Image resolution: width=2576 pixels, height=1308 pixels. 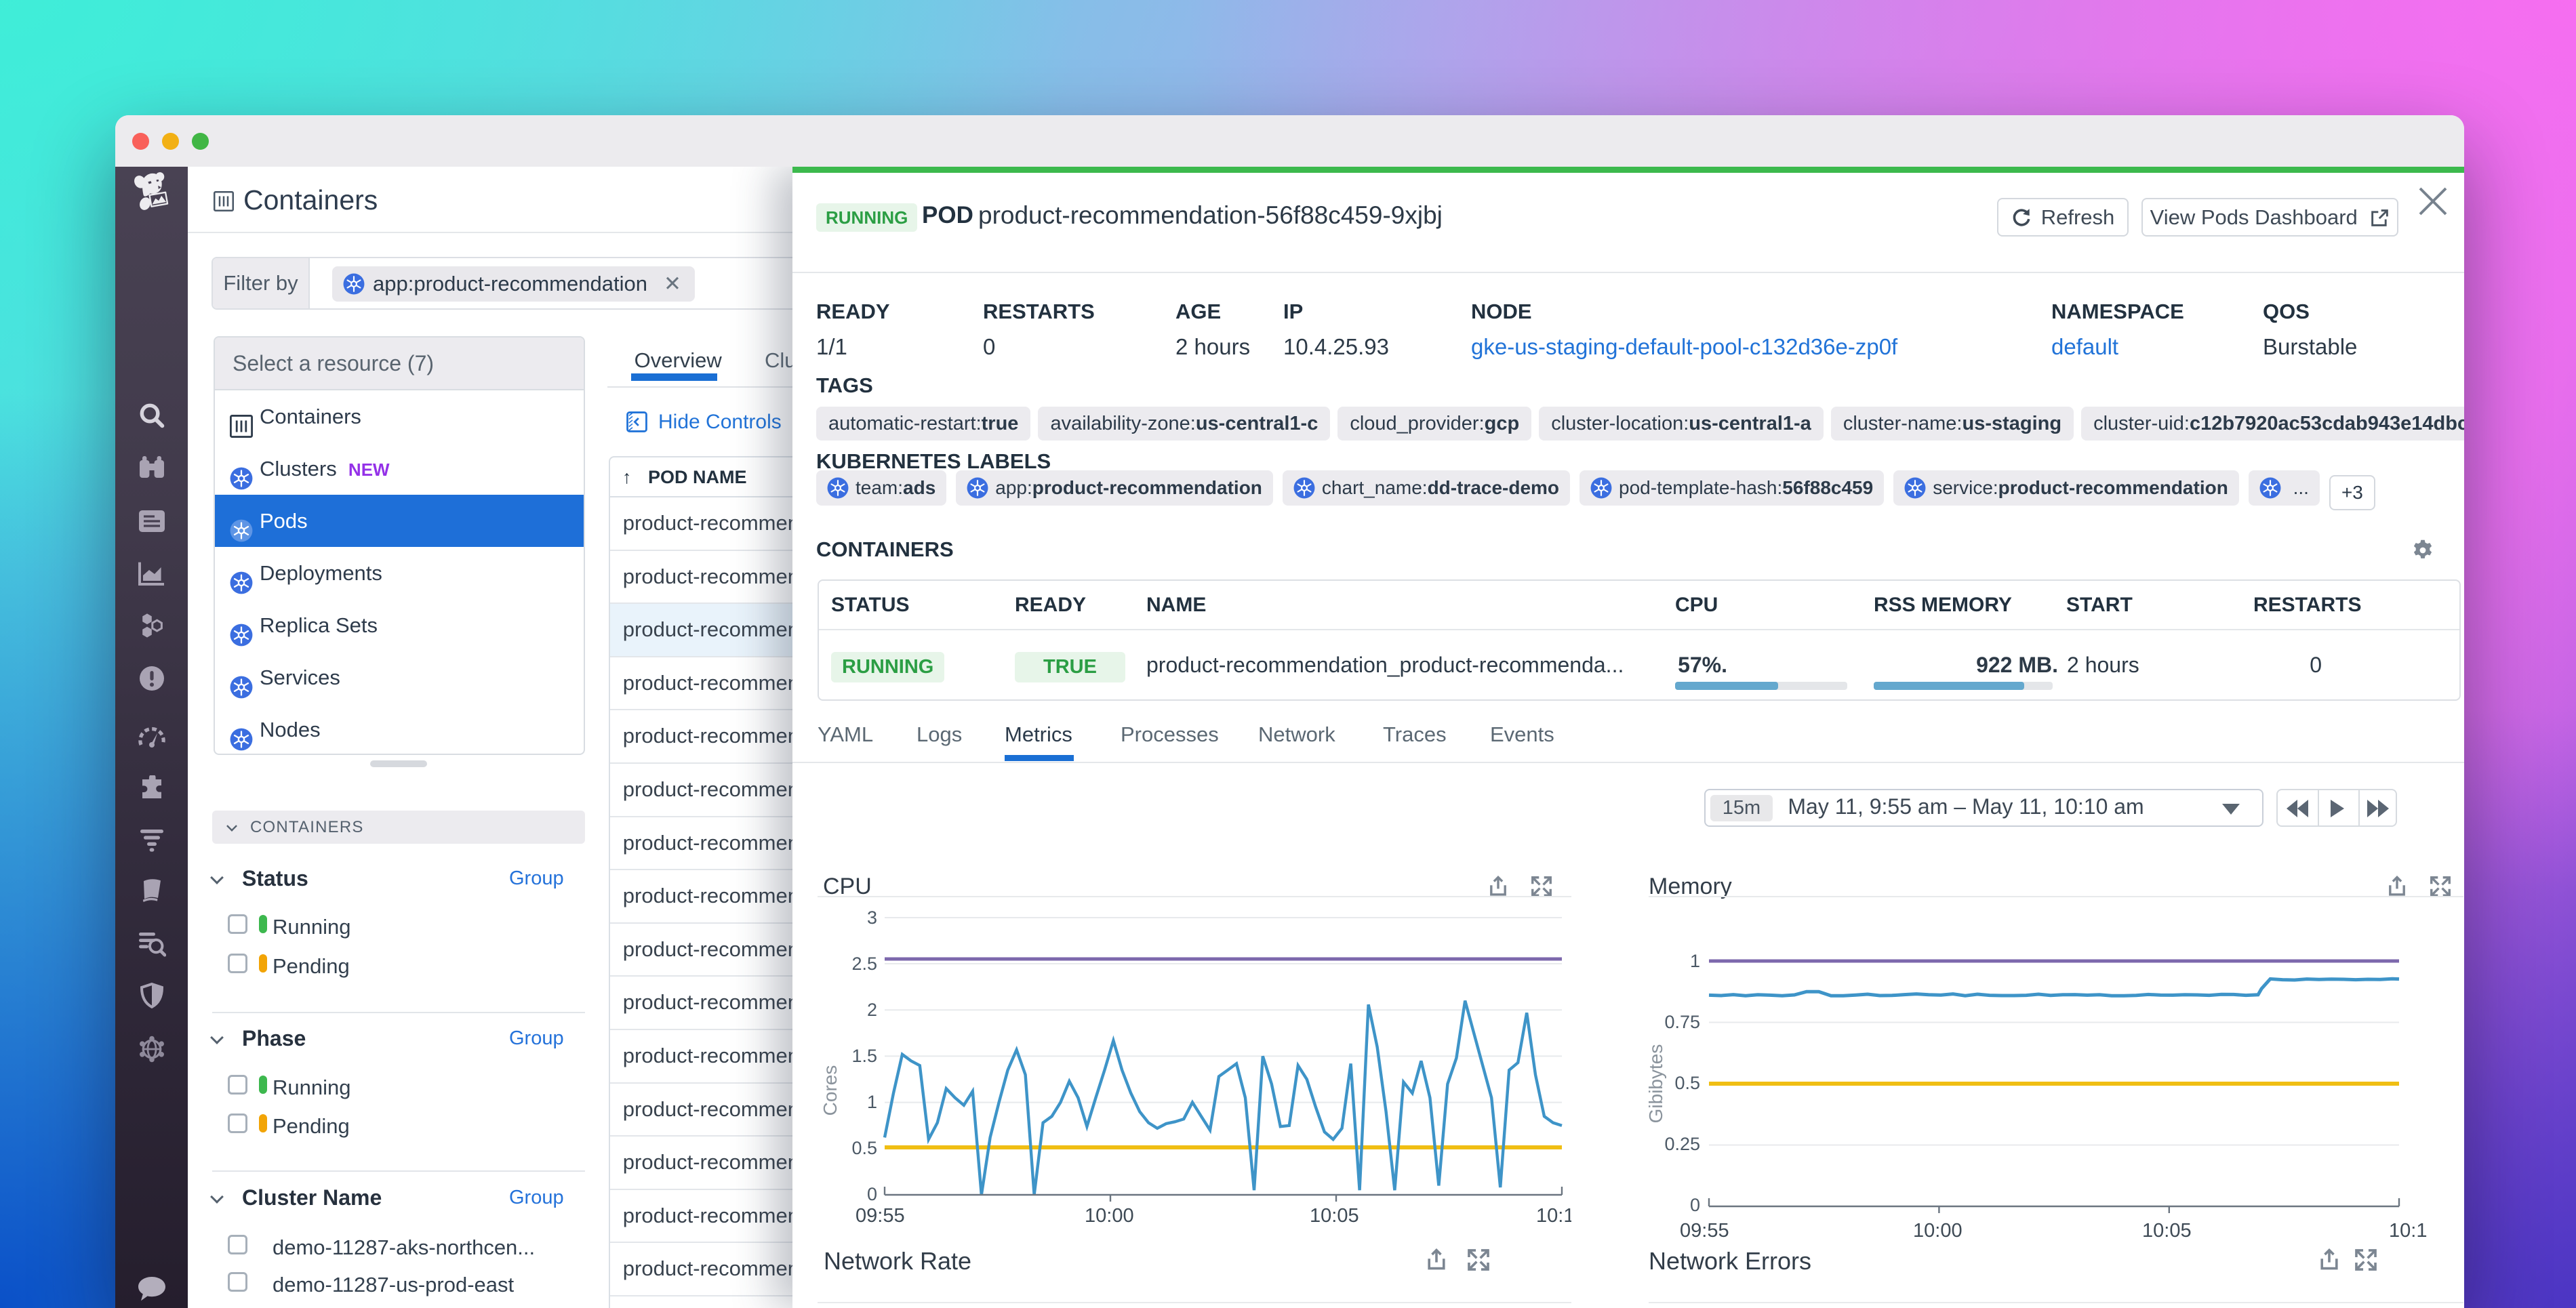 I want to click on svg-text: Gibibytes, so click(x=1657, y=1084).